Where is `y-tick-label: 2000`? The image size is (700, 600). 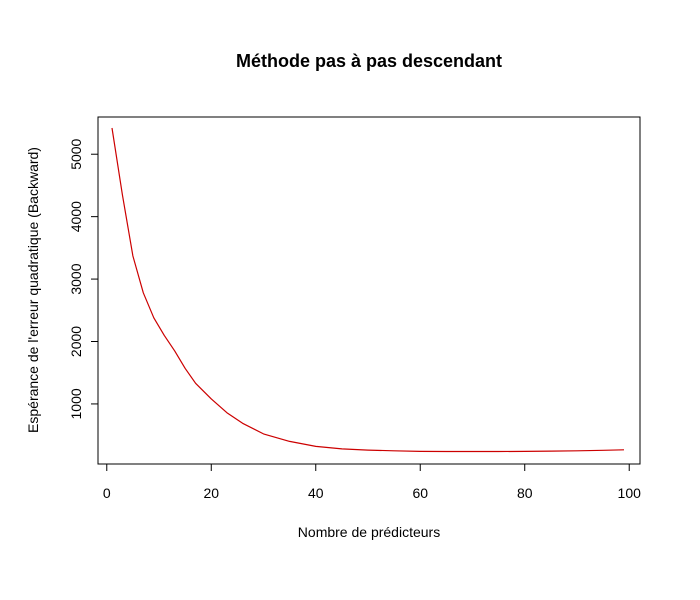
y-tick-label: 2000 is located at coordinates (76, 341).